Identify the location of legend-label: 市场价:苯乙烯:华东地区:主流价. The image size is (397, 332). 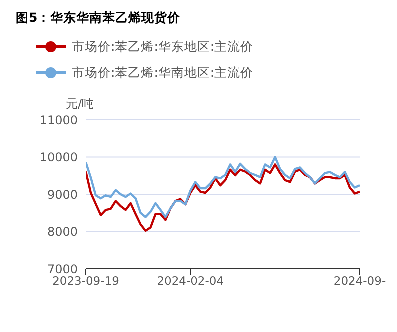
(162, 47).